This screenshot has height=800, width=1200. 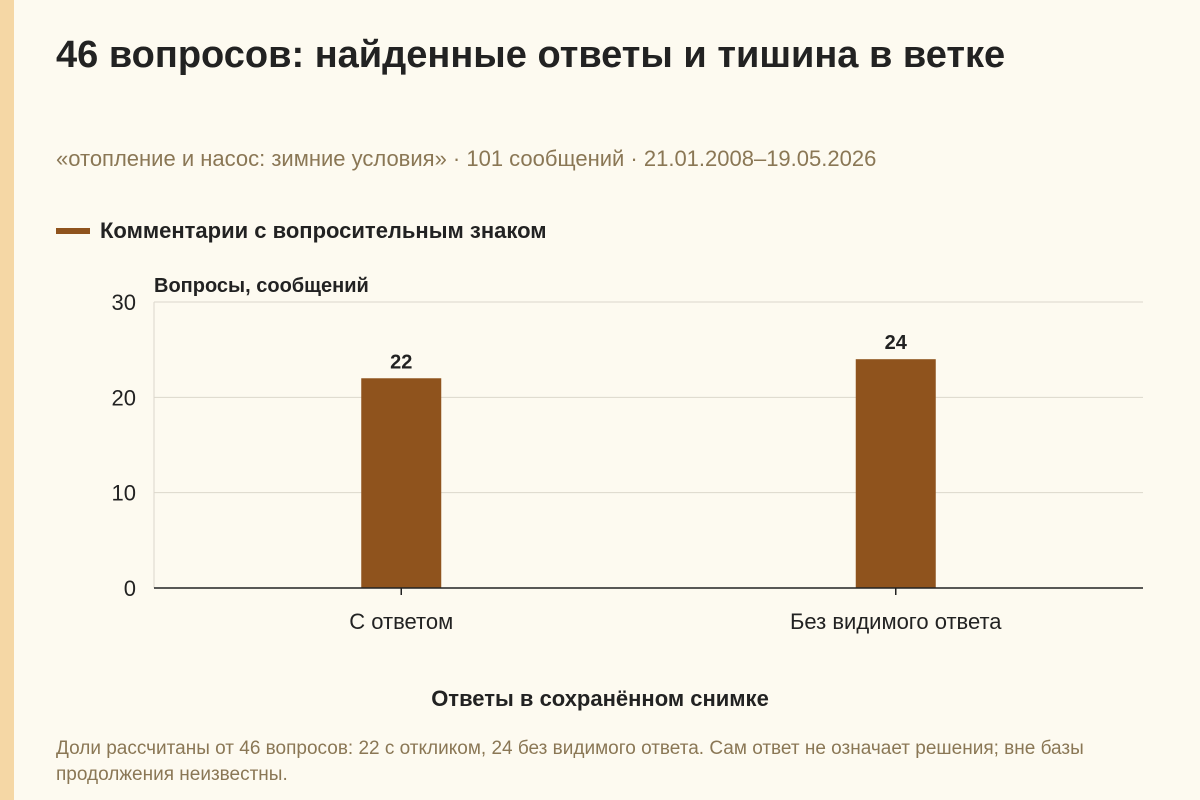 I want to click on y-tick-label: 30, so click(x=124, y=302).